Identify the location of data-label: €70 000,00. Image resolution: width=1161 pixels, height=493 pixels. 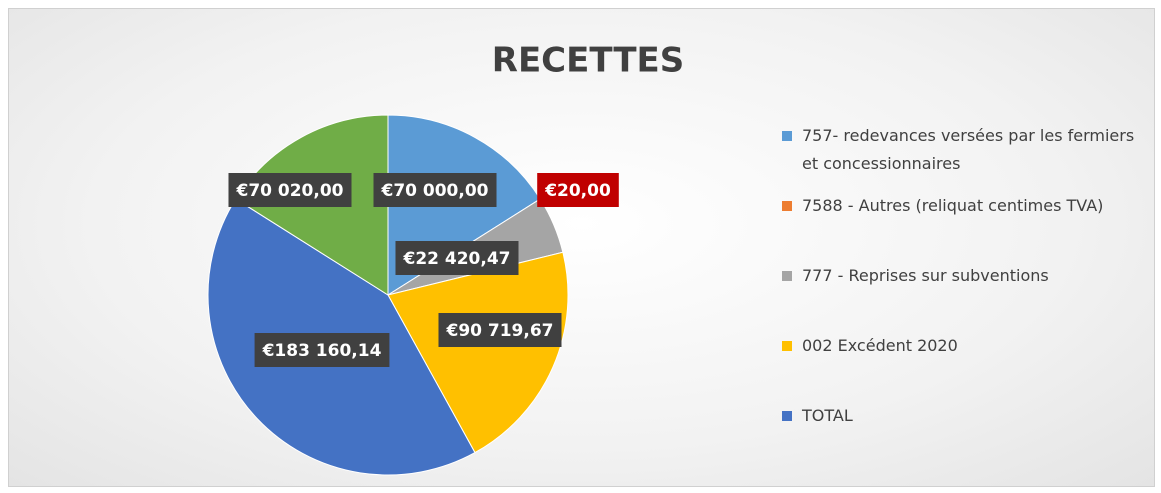
(435, 190).